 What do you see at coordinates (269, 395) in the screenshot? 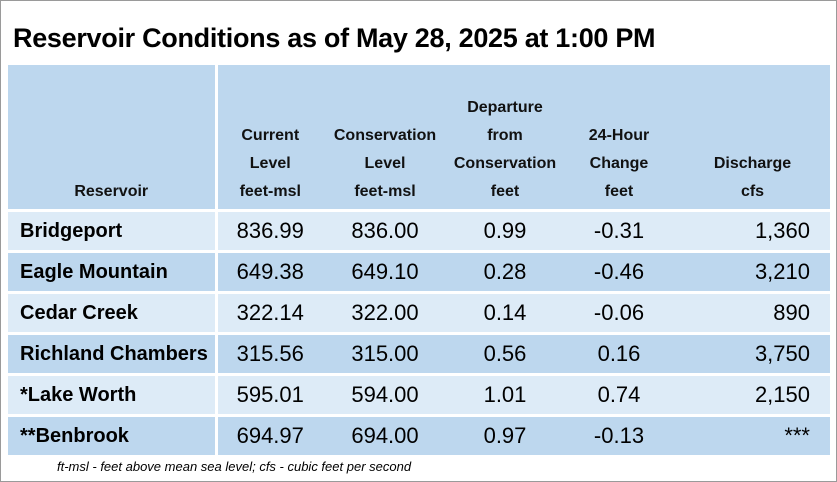
I see `current-level: 595.01` at bounding box center [269, 395].